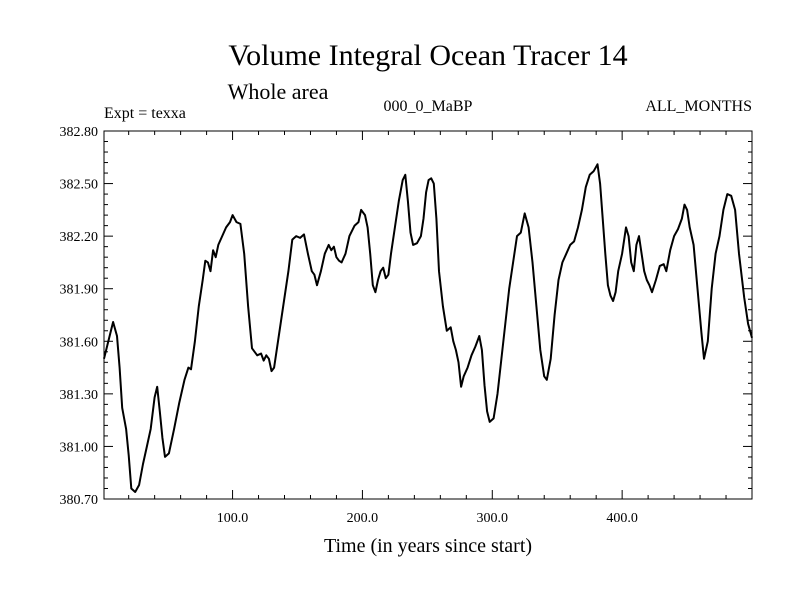 This screenshot has height=600, width=800. I want to click on experiment-label: Expt = texxa, so click(145, 113).